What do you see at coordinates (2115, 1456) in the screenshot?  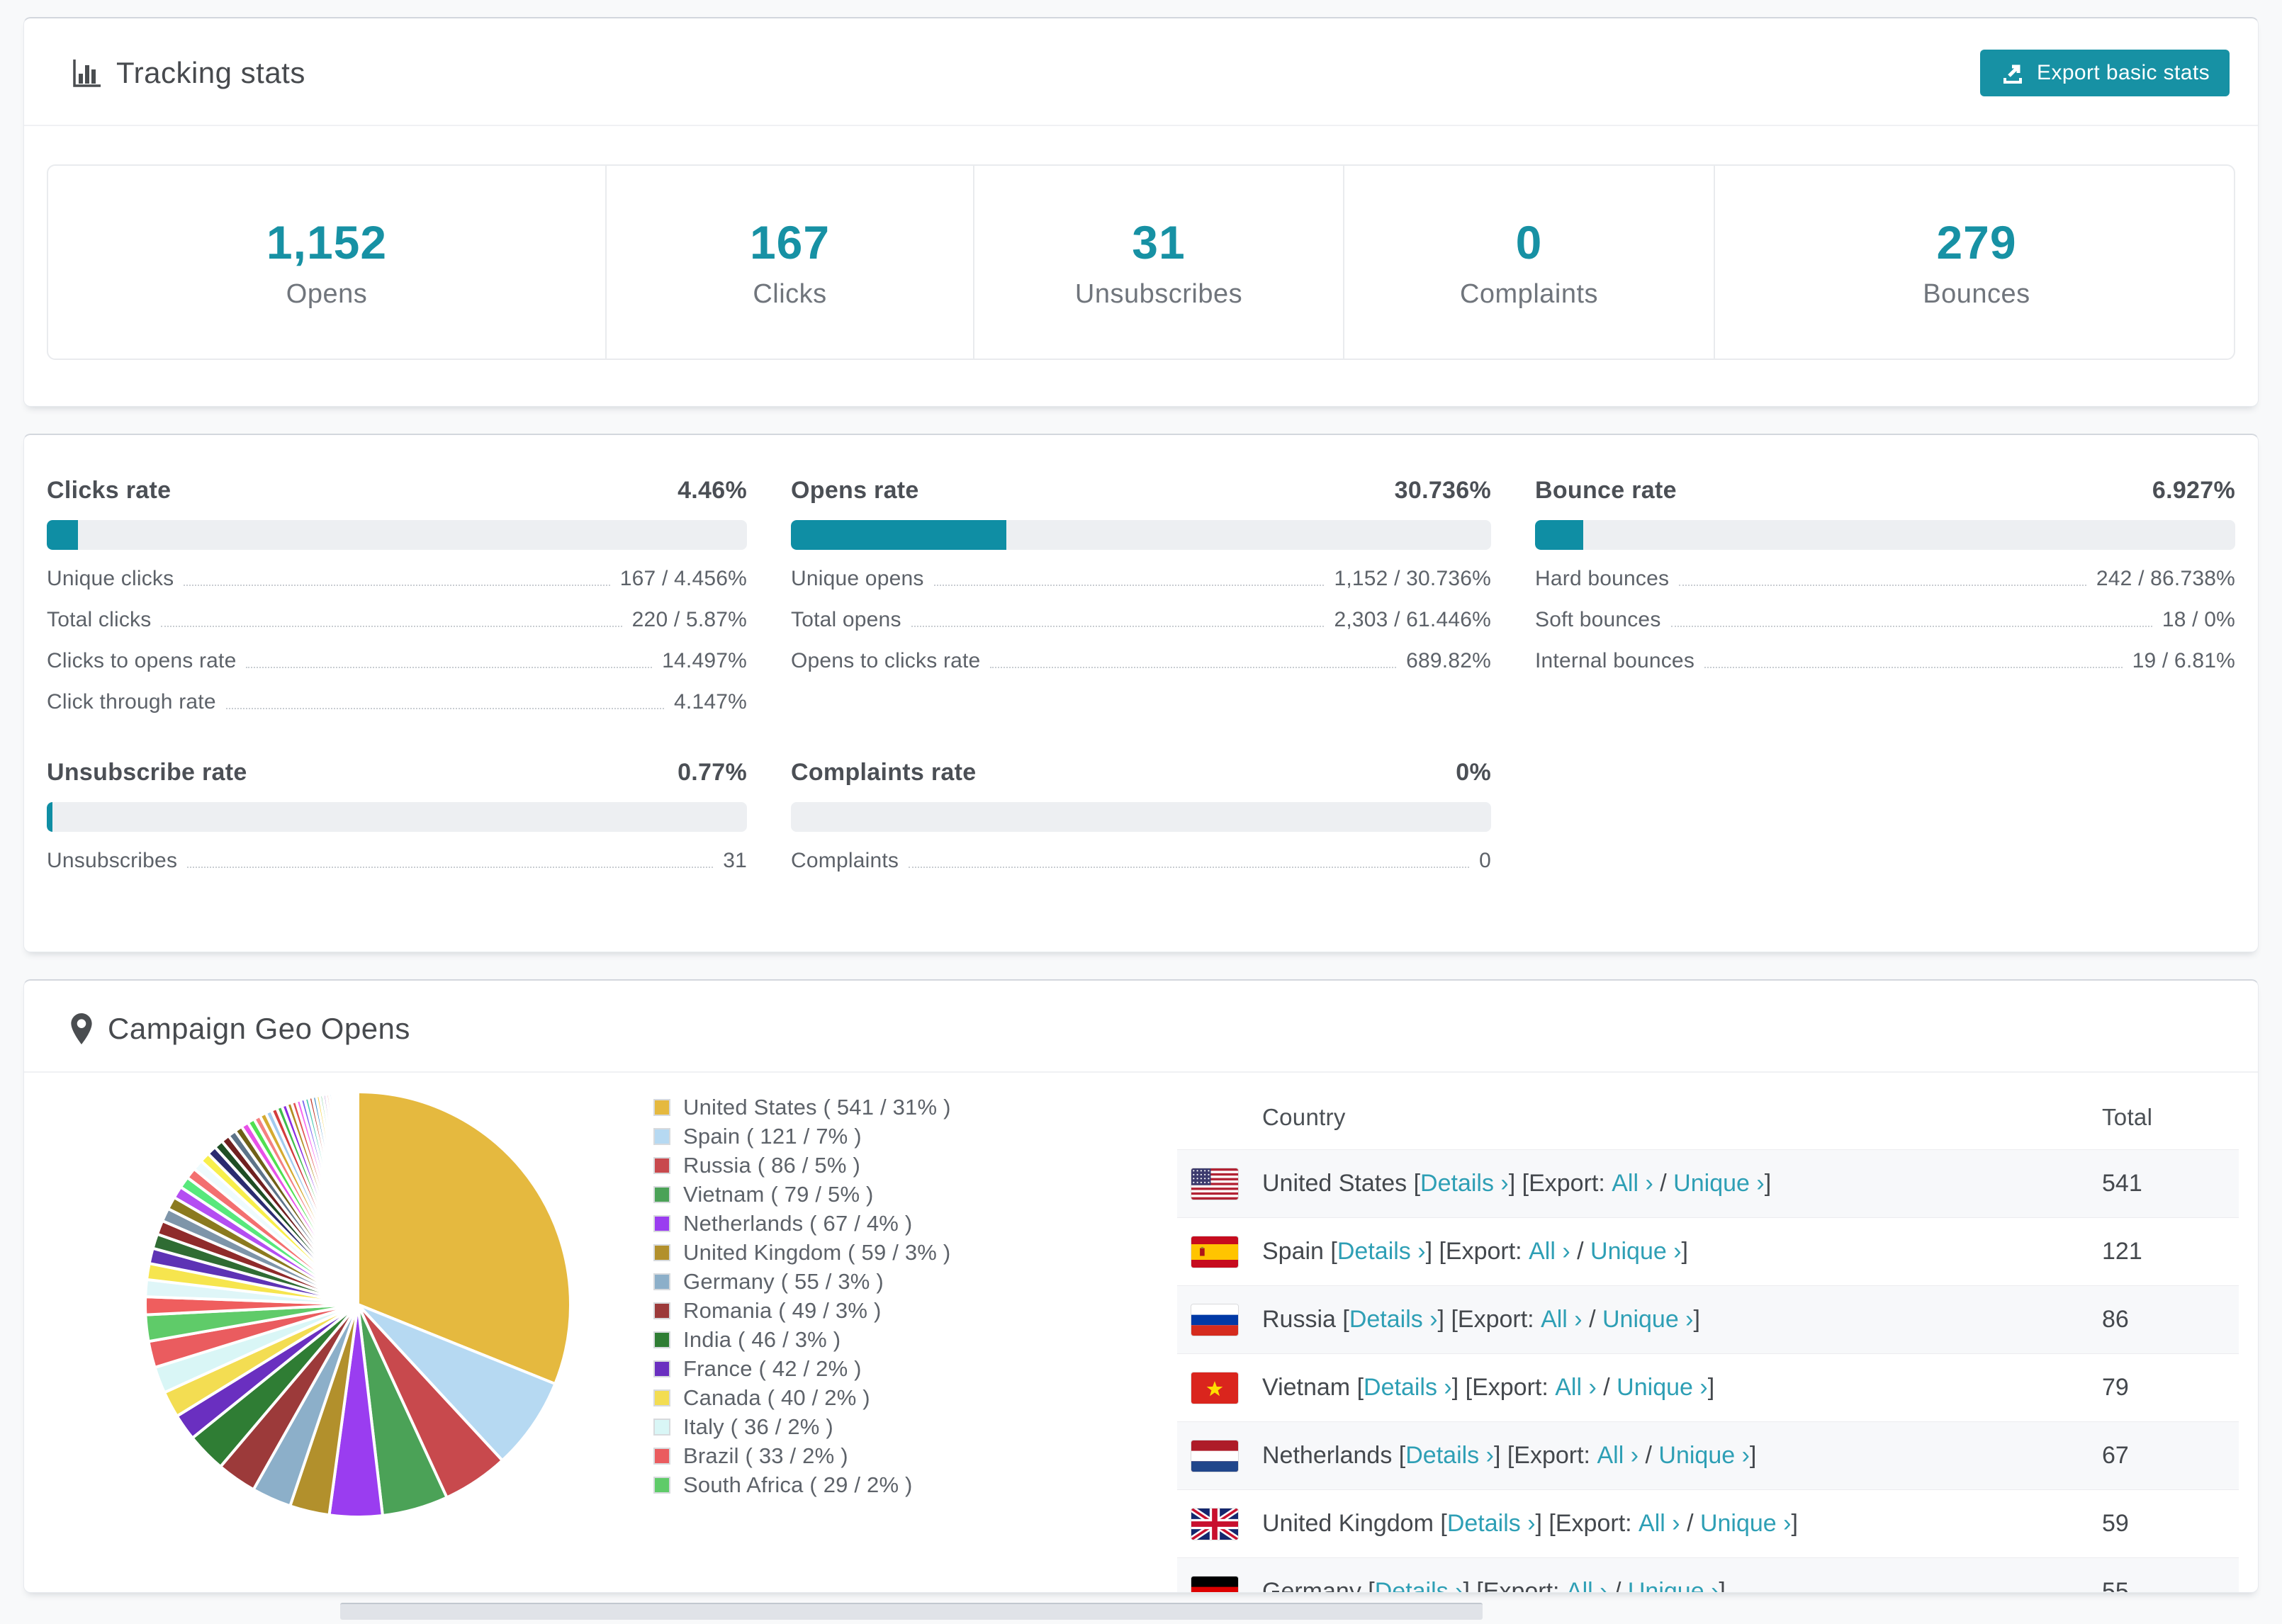 I see `country-total: 67` at bounding box center [2115, 1456].